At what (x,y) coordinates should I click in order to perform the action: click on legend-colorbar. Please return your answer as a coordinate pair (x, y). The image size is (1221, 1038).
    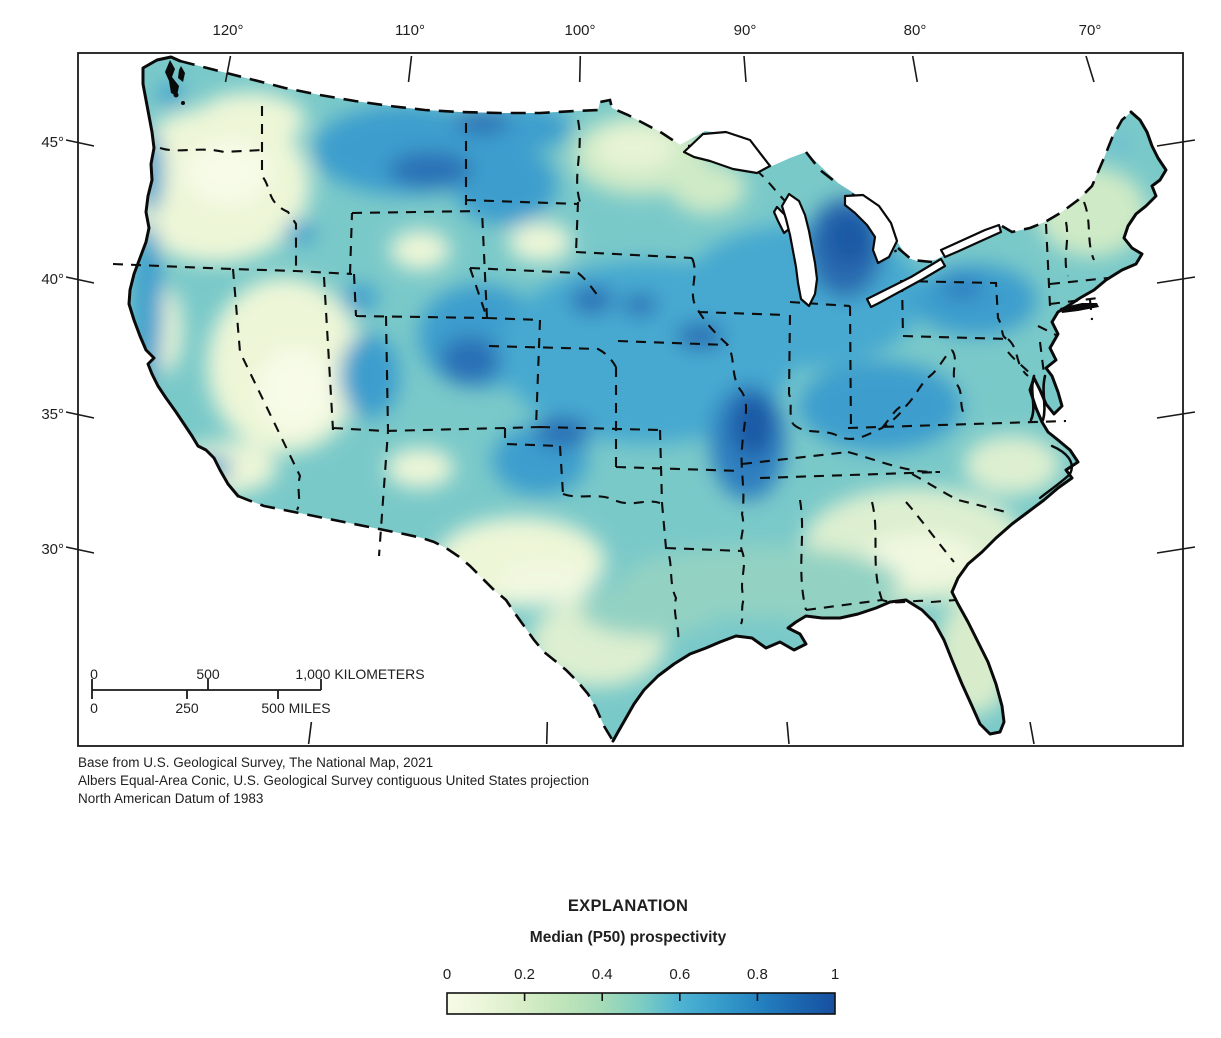
    Looking at the image, I should click on (641, 1003).